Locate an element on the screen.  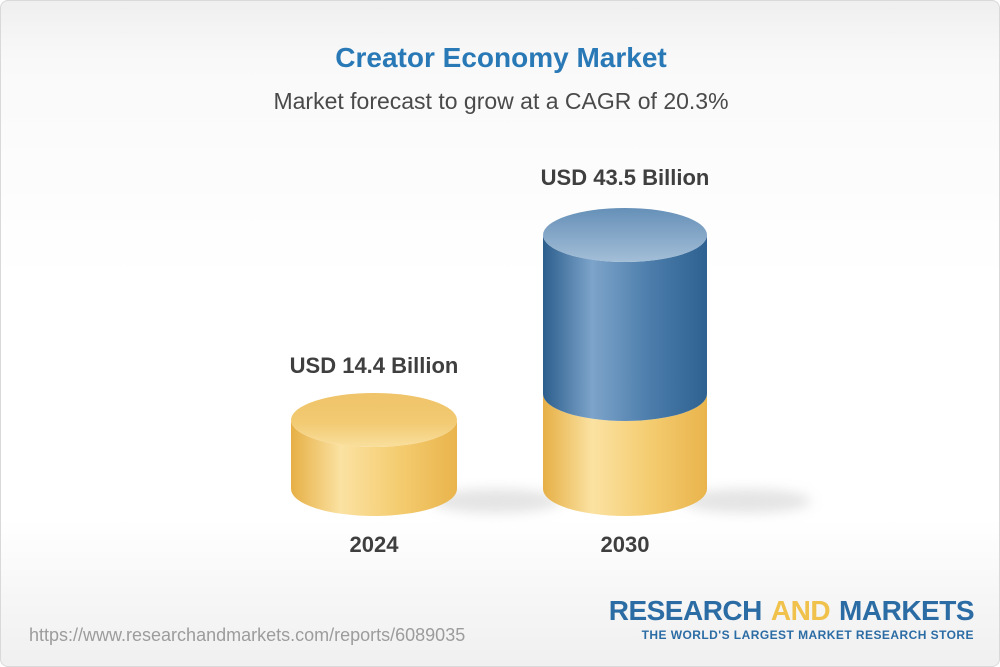
bar-2024-value-label: USD 14.4 Billion is located at coordinates (374, 365).